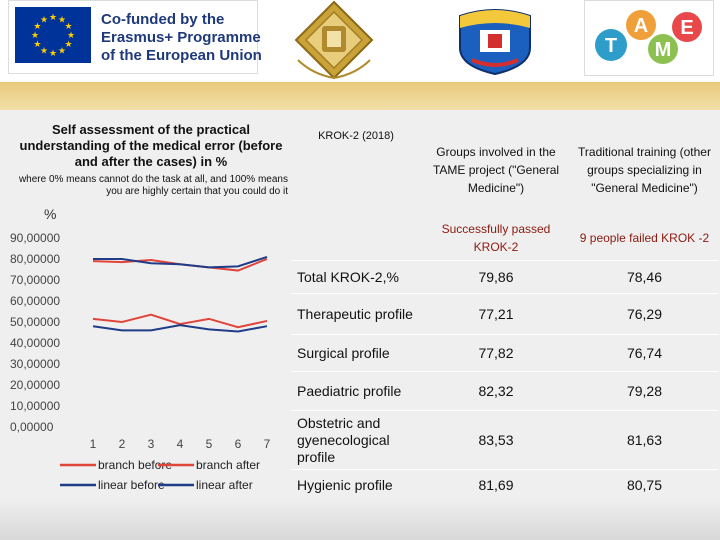 The image size is (720, 540). What do you see at coordinates (135, 465) in the screenshot?
I see `legend-label: branch before` at bounding box center [135, 465].